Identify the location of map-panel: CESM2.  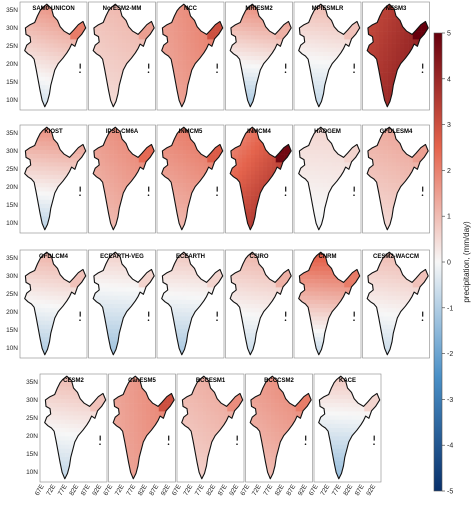
(73, 428).